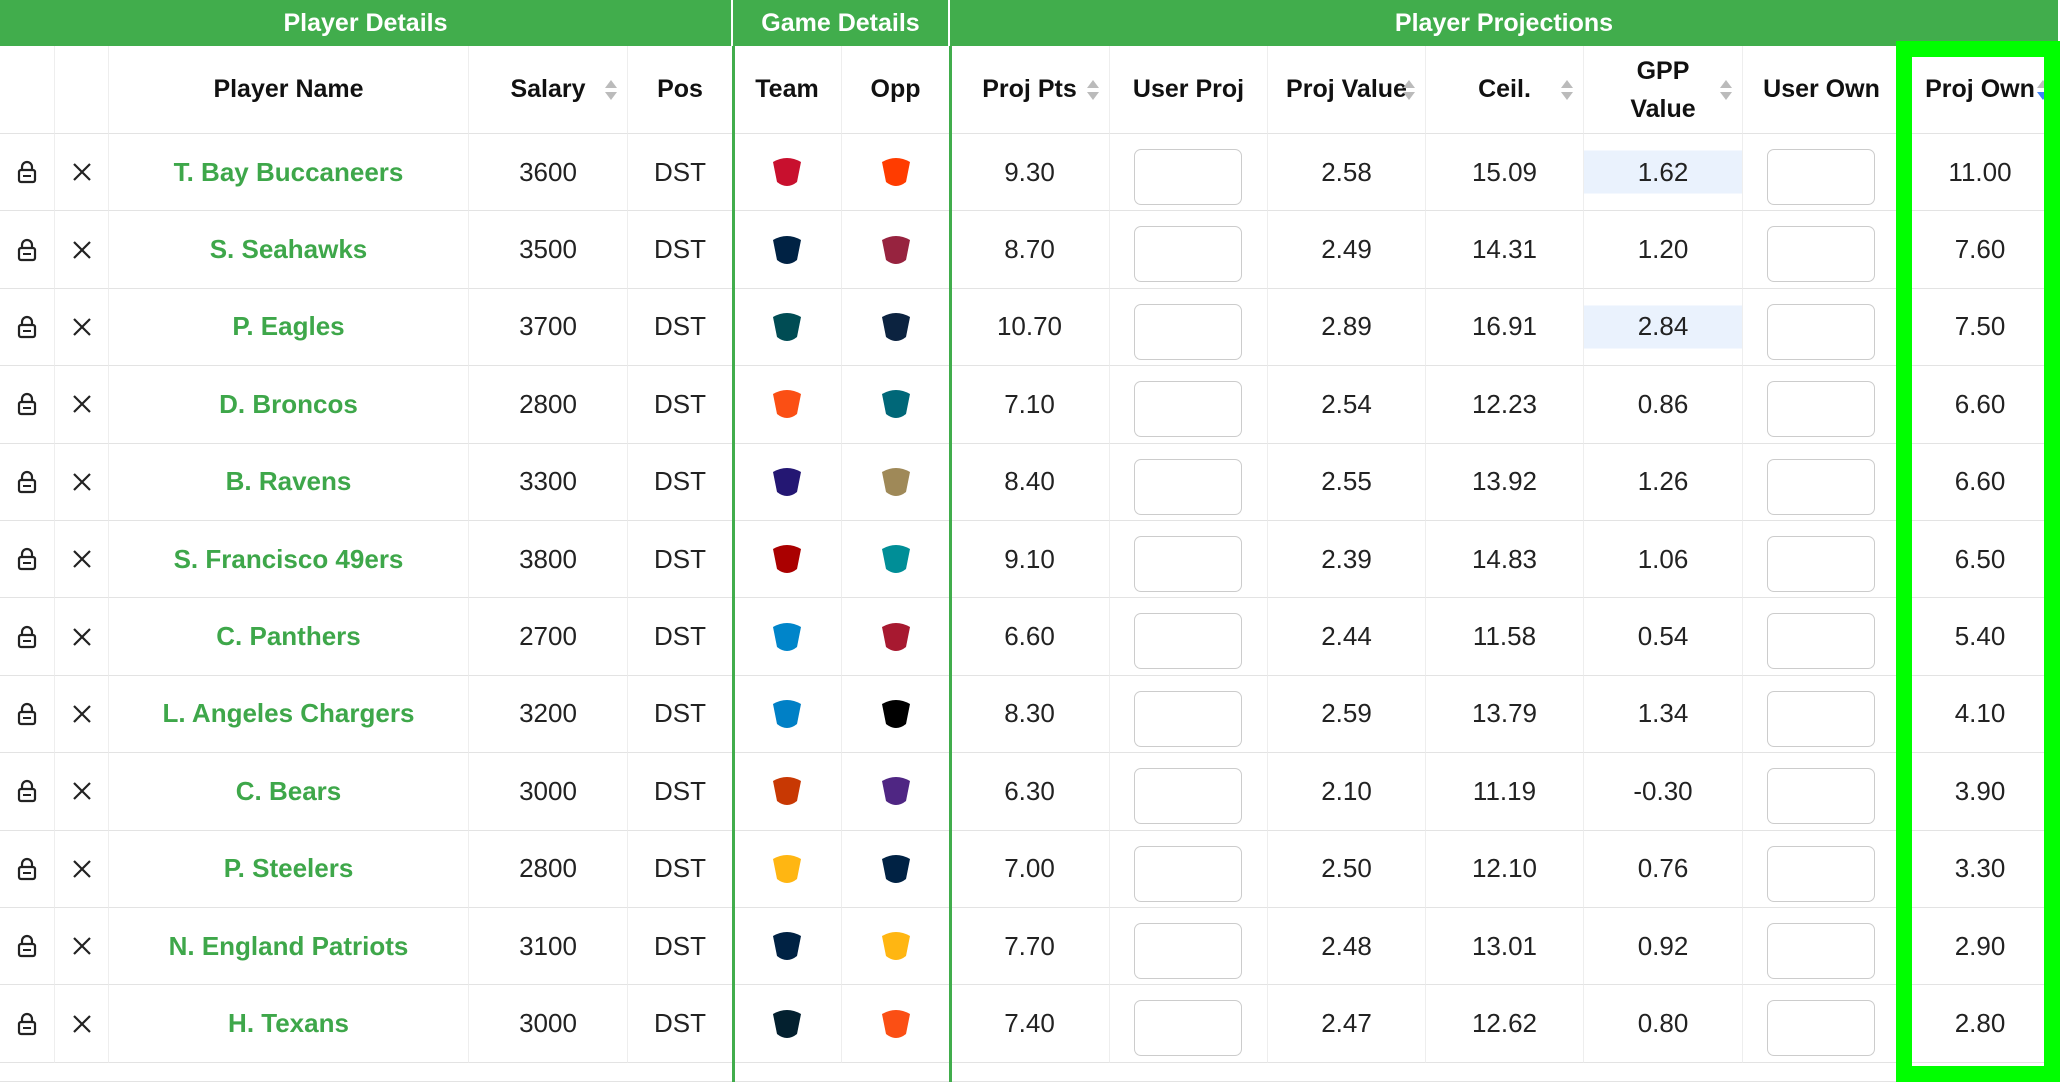 Image resolution: width=2060 pixels, height=1082 pixels. Describe the element at coordinates (548, 90) in the screenshot. I see `column-header: Salary` at that location.